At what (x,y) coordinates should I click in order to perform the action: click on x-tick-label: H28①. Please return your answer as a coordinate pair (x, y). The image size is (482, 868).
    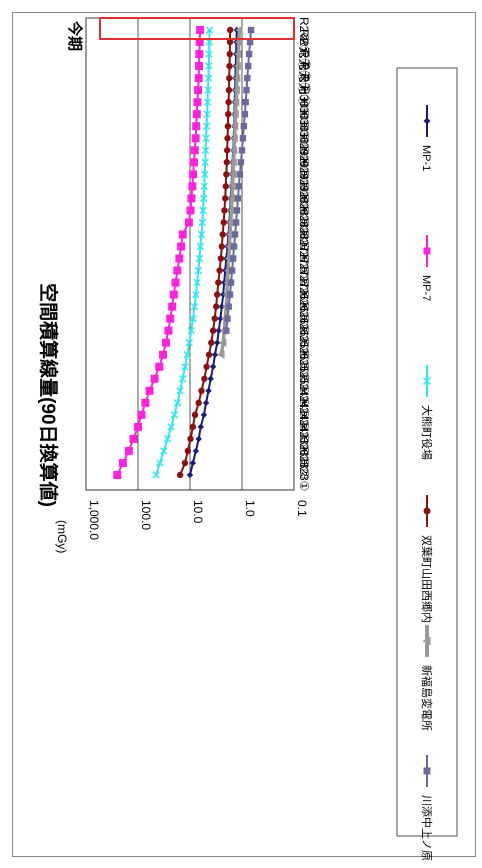
    Looking at the image, I should click on (304, 234).